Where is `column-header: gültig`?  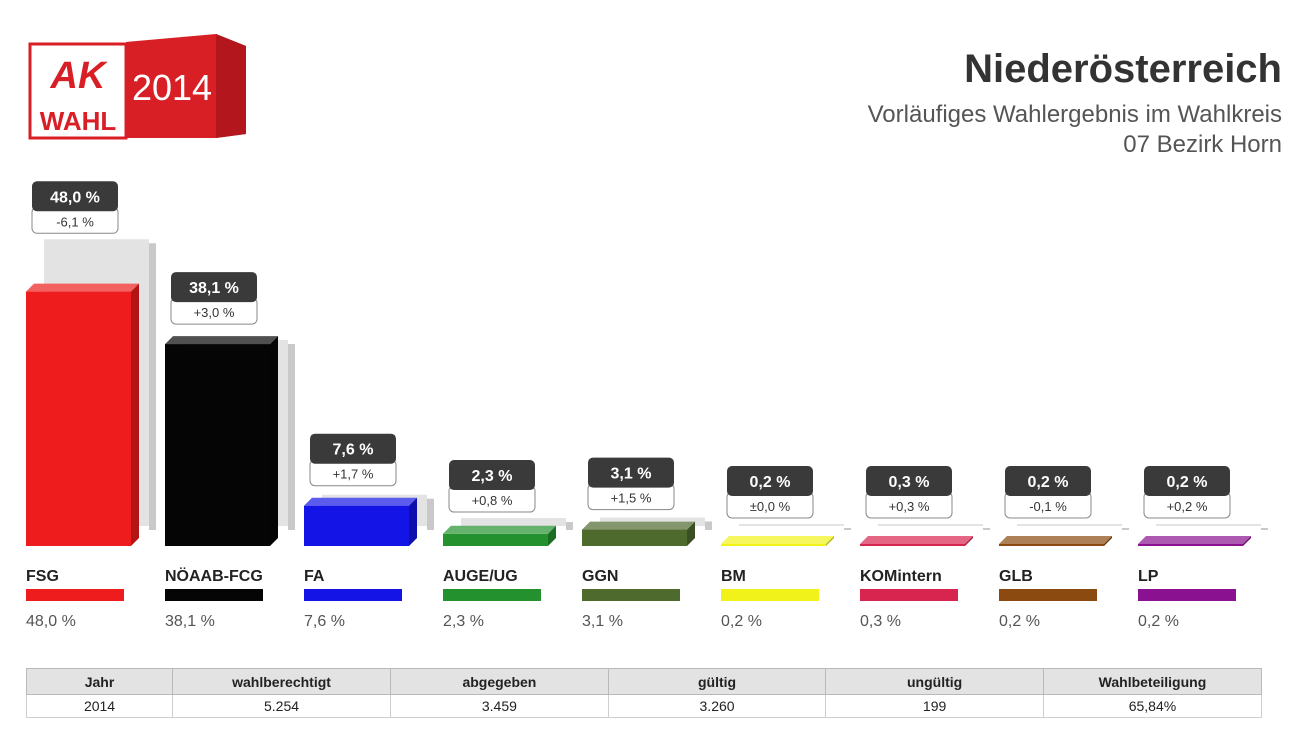 column-header: gültig is located at coordinates (717, 681).